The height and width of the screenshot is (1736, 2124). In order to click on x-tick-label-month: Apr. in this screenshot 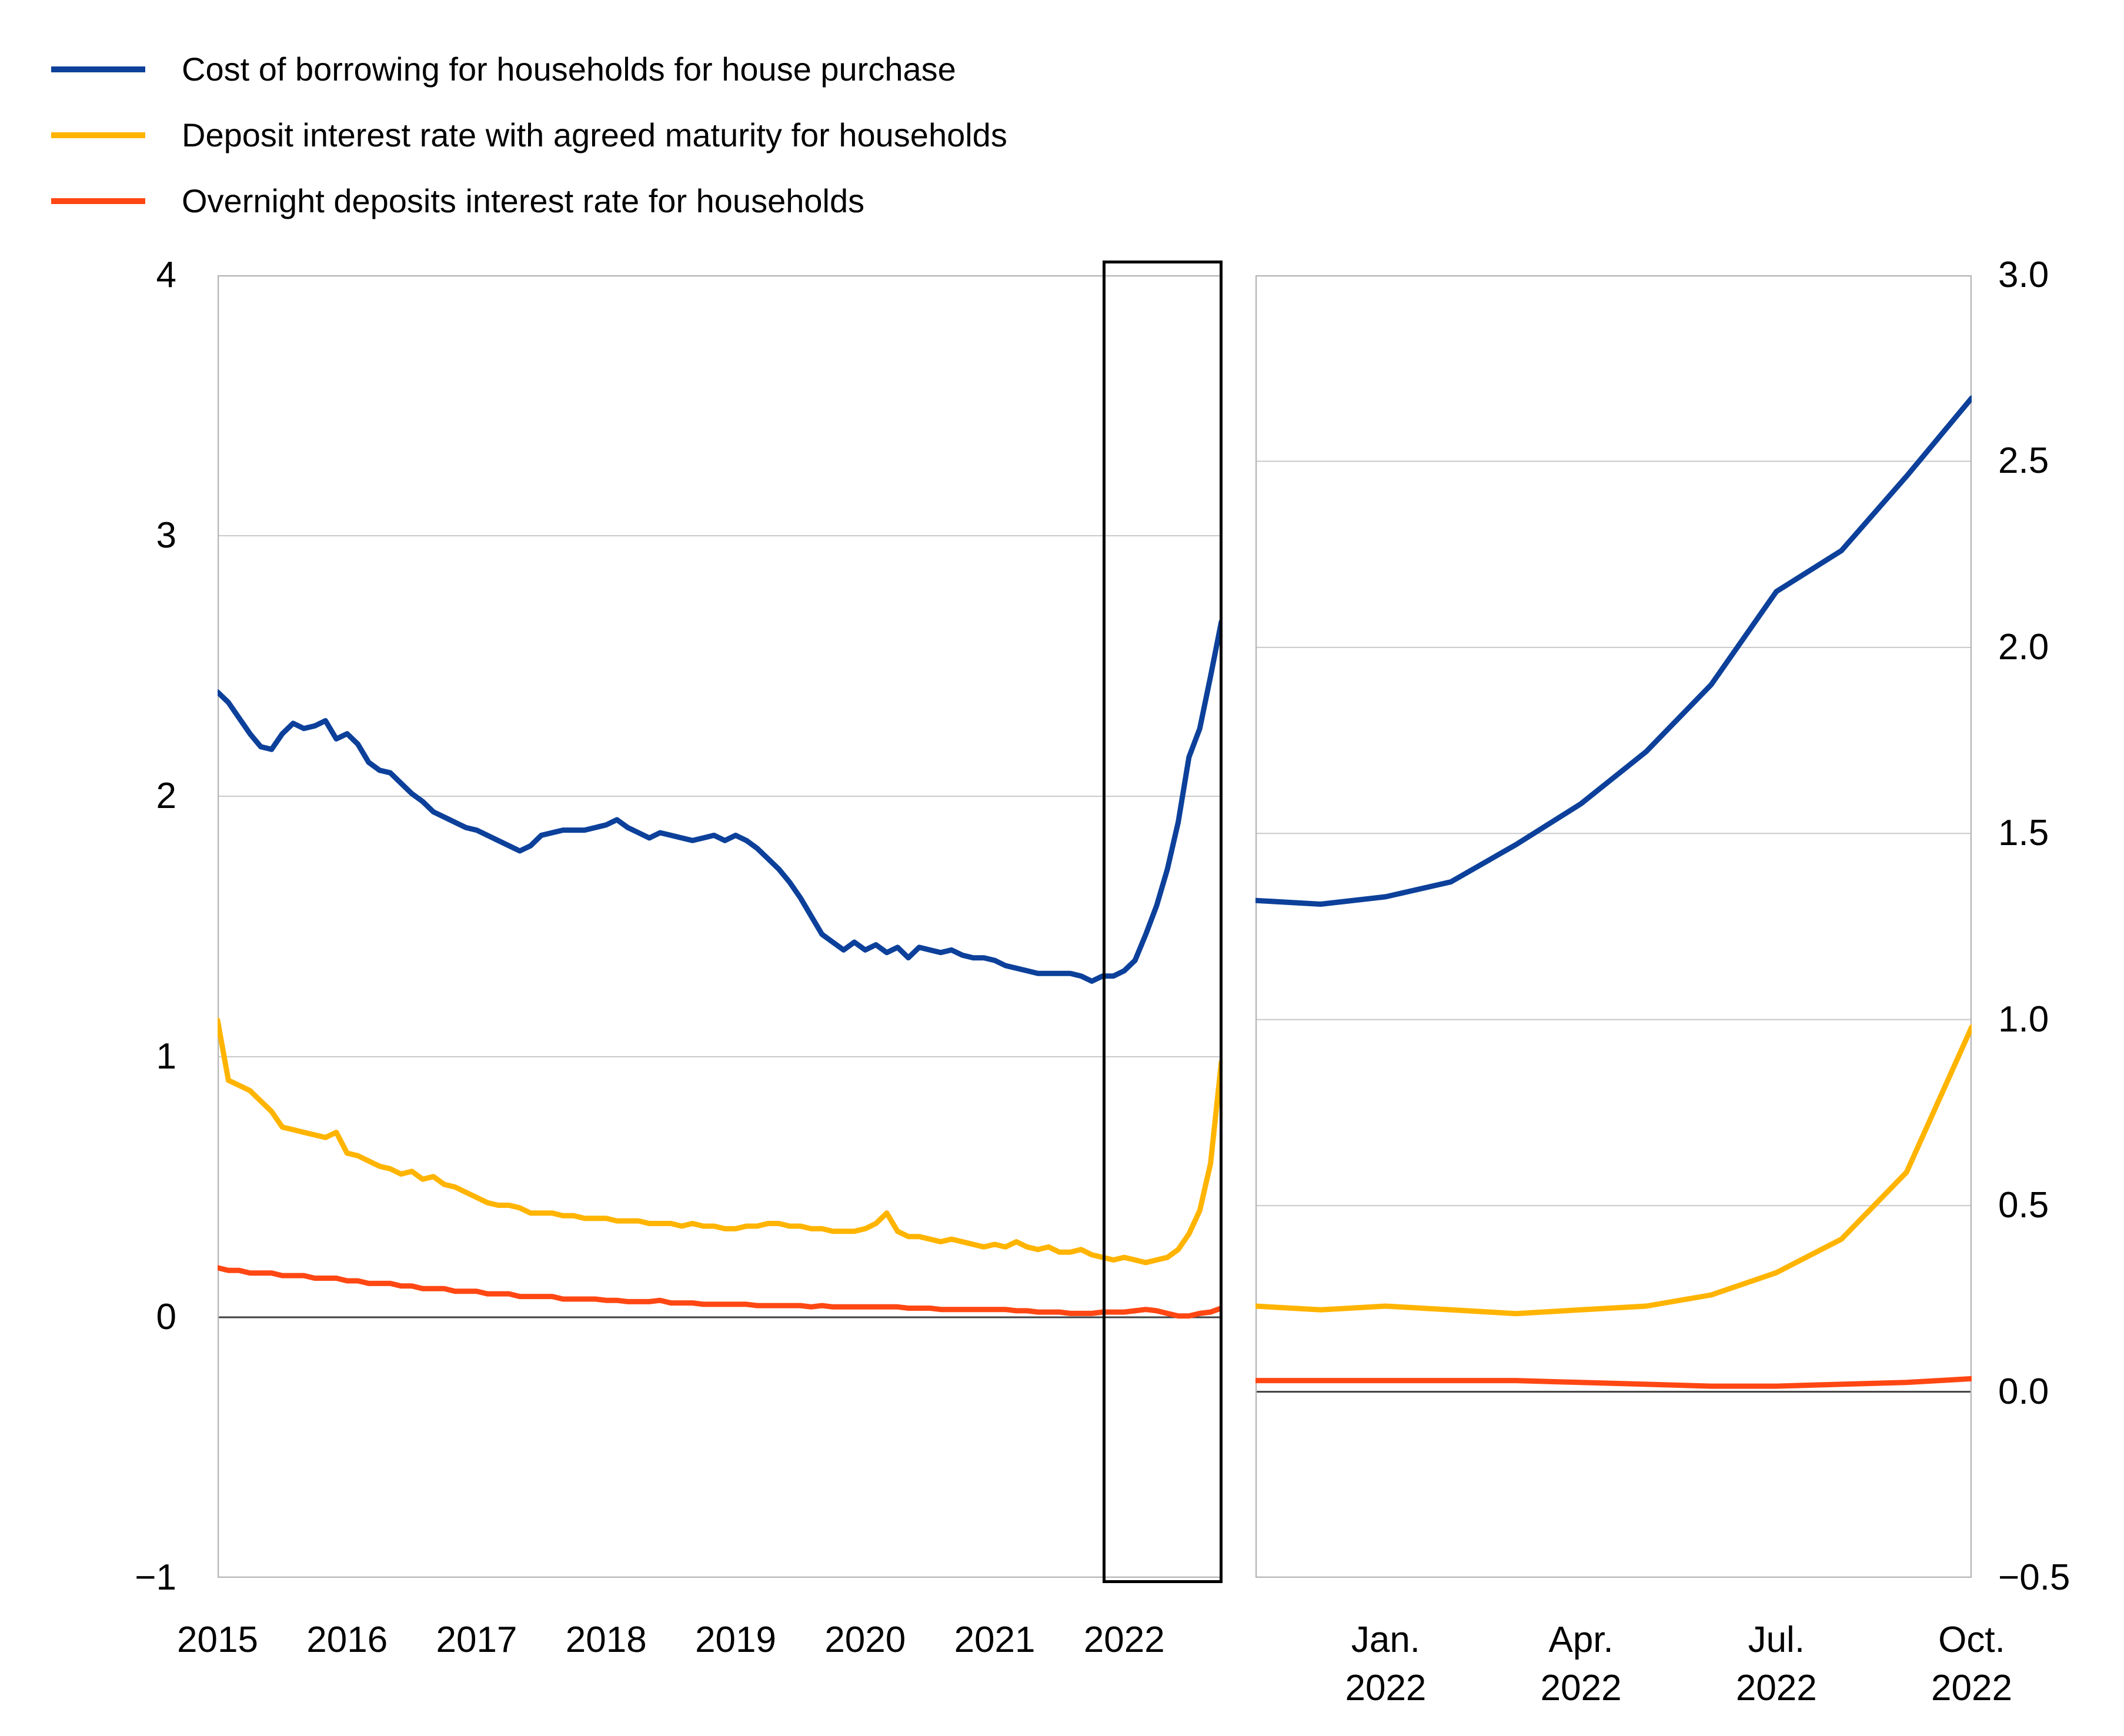, I will do `click(1581, 1640)`.